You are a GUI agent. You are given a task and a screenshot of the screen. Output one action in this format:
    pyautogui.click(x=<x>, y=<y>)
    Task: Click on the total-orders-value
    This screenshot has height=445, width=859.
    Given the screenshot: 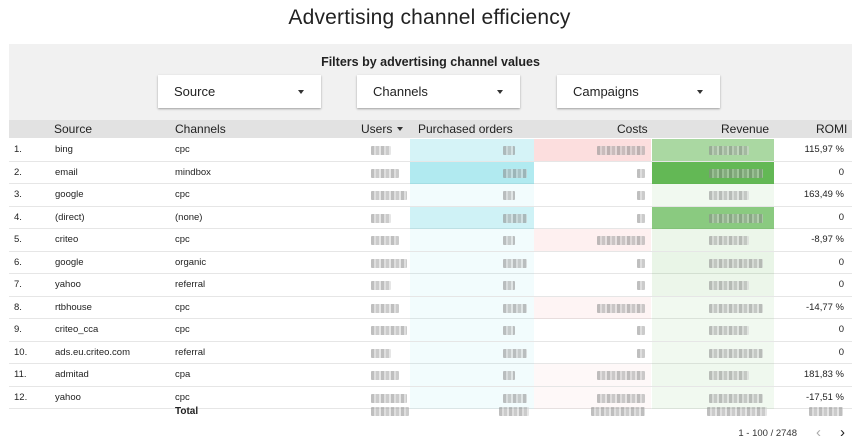 What is the action you would take?
    pyautogui.click(x=514, y=411)
    